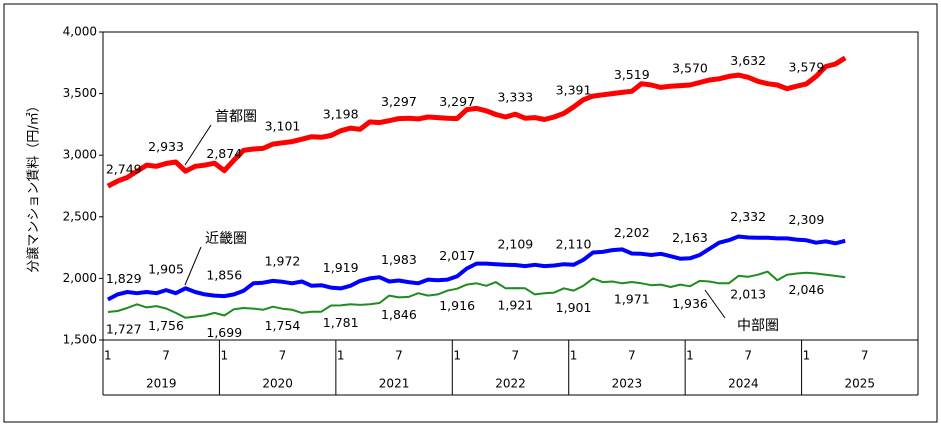 The height and width of the screenshot is (426, 941). I want to click on series-name: 首都圏, so click(236, 117).